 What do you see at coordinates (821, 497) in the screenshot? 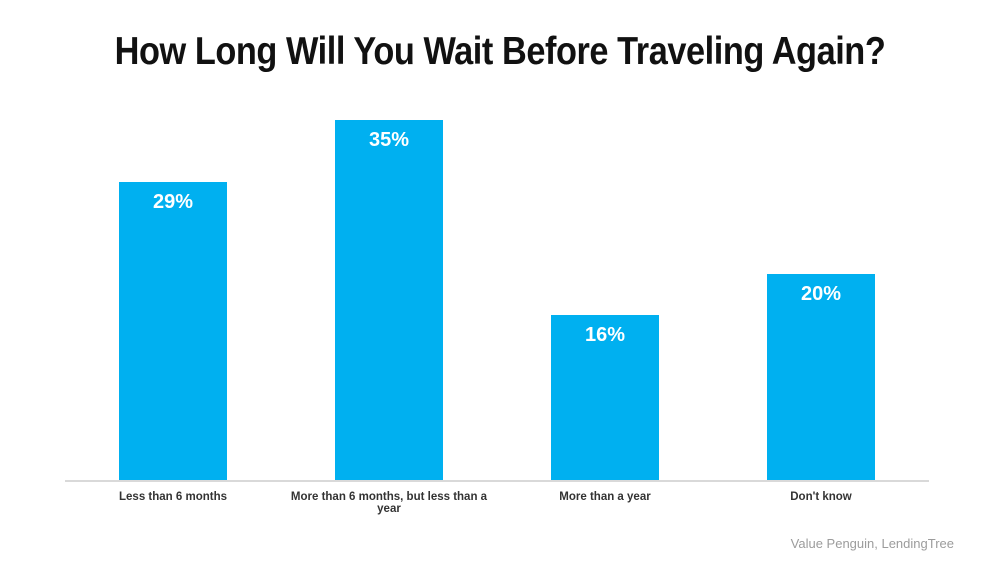
I see `x-axis-label: Don't know` at bounding box center [821, 497].